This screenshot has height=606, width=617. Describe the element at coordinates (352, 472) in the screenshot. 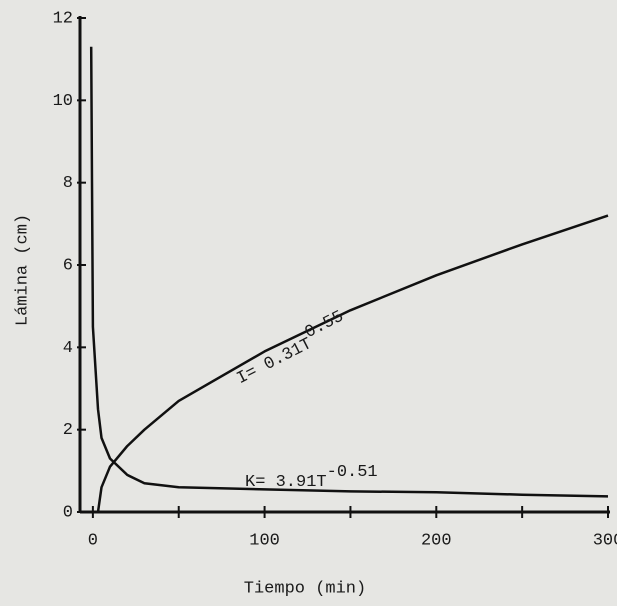

I see `annotation-superscript: -0.51` at that location.